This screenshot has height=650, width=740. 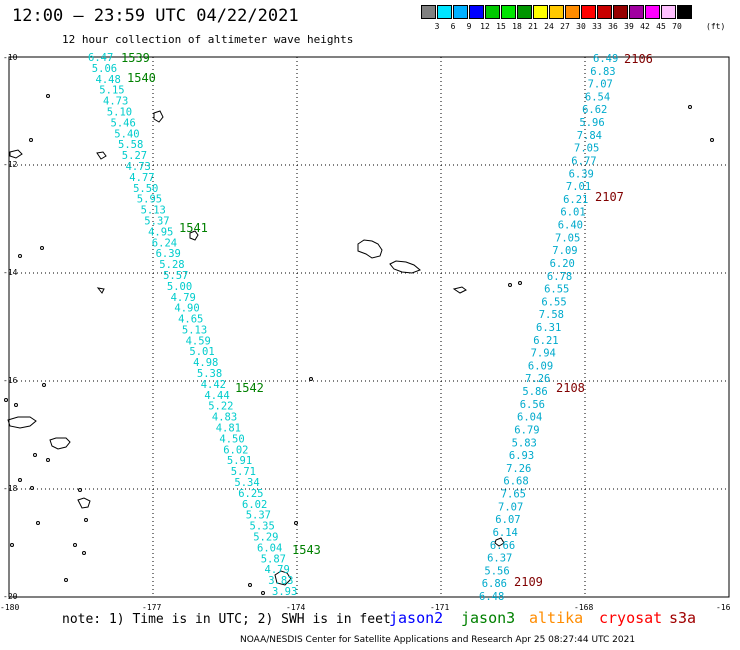 What do you see at coordinates (265, 538) in the screenshot?
I see `swh-value: 5.29` at bounding box center [265, 538].